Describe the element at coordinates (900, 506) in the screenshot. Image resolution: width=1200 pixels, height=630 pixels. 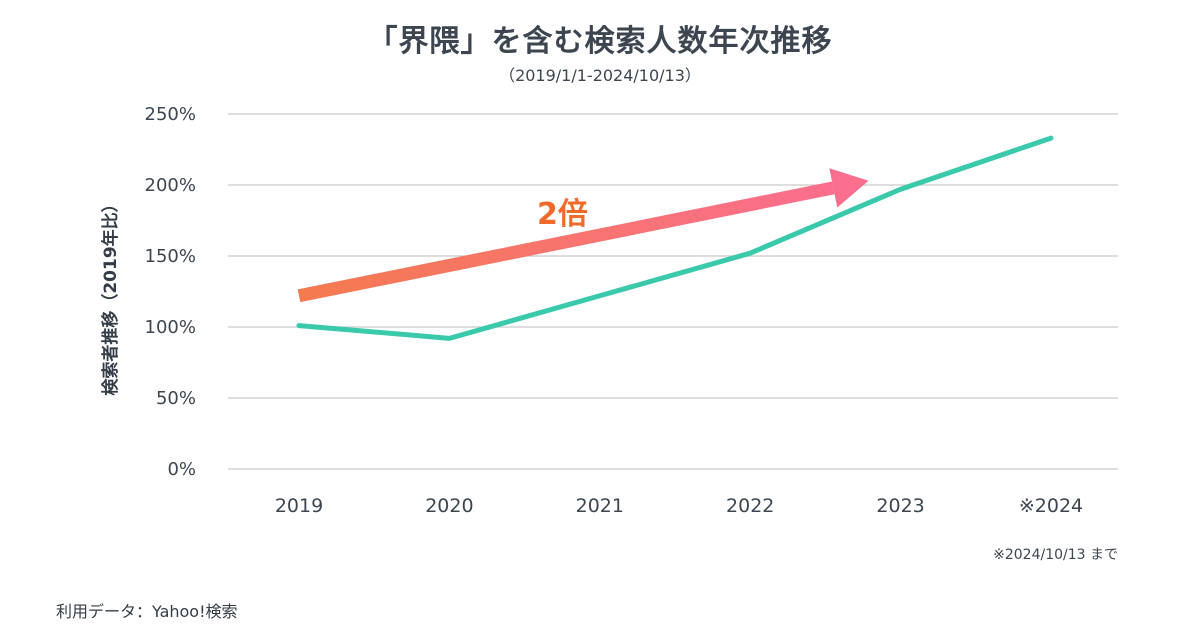
I see `x-tick-label: 2023` at that location.